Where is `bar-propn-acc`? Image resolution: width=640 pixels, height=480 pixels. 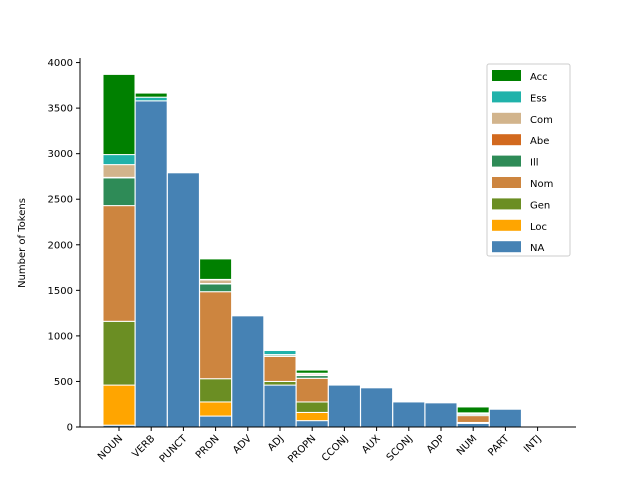
bar-propn-acc is located at coordinates (312, 371).